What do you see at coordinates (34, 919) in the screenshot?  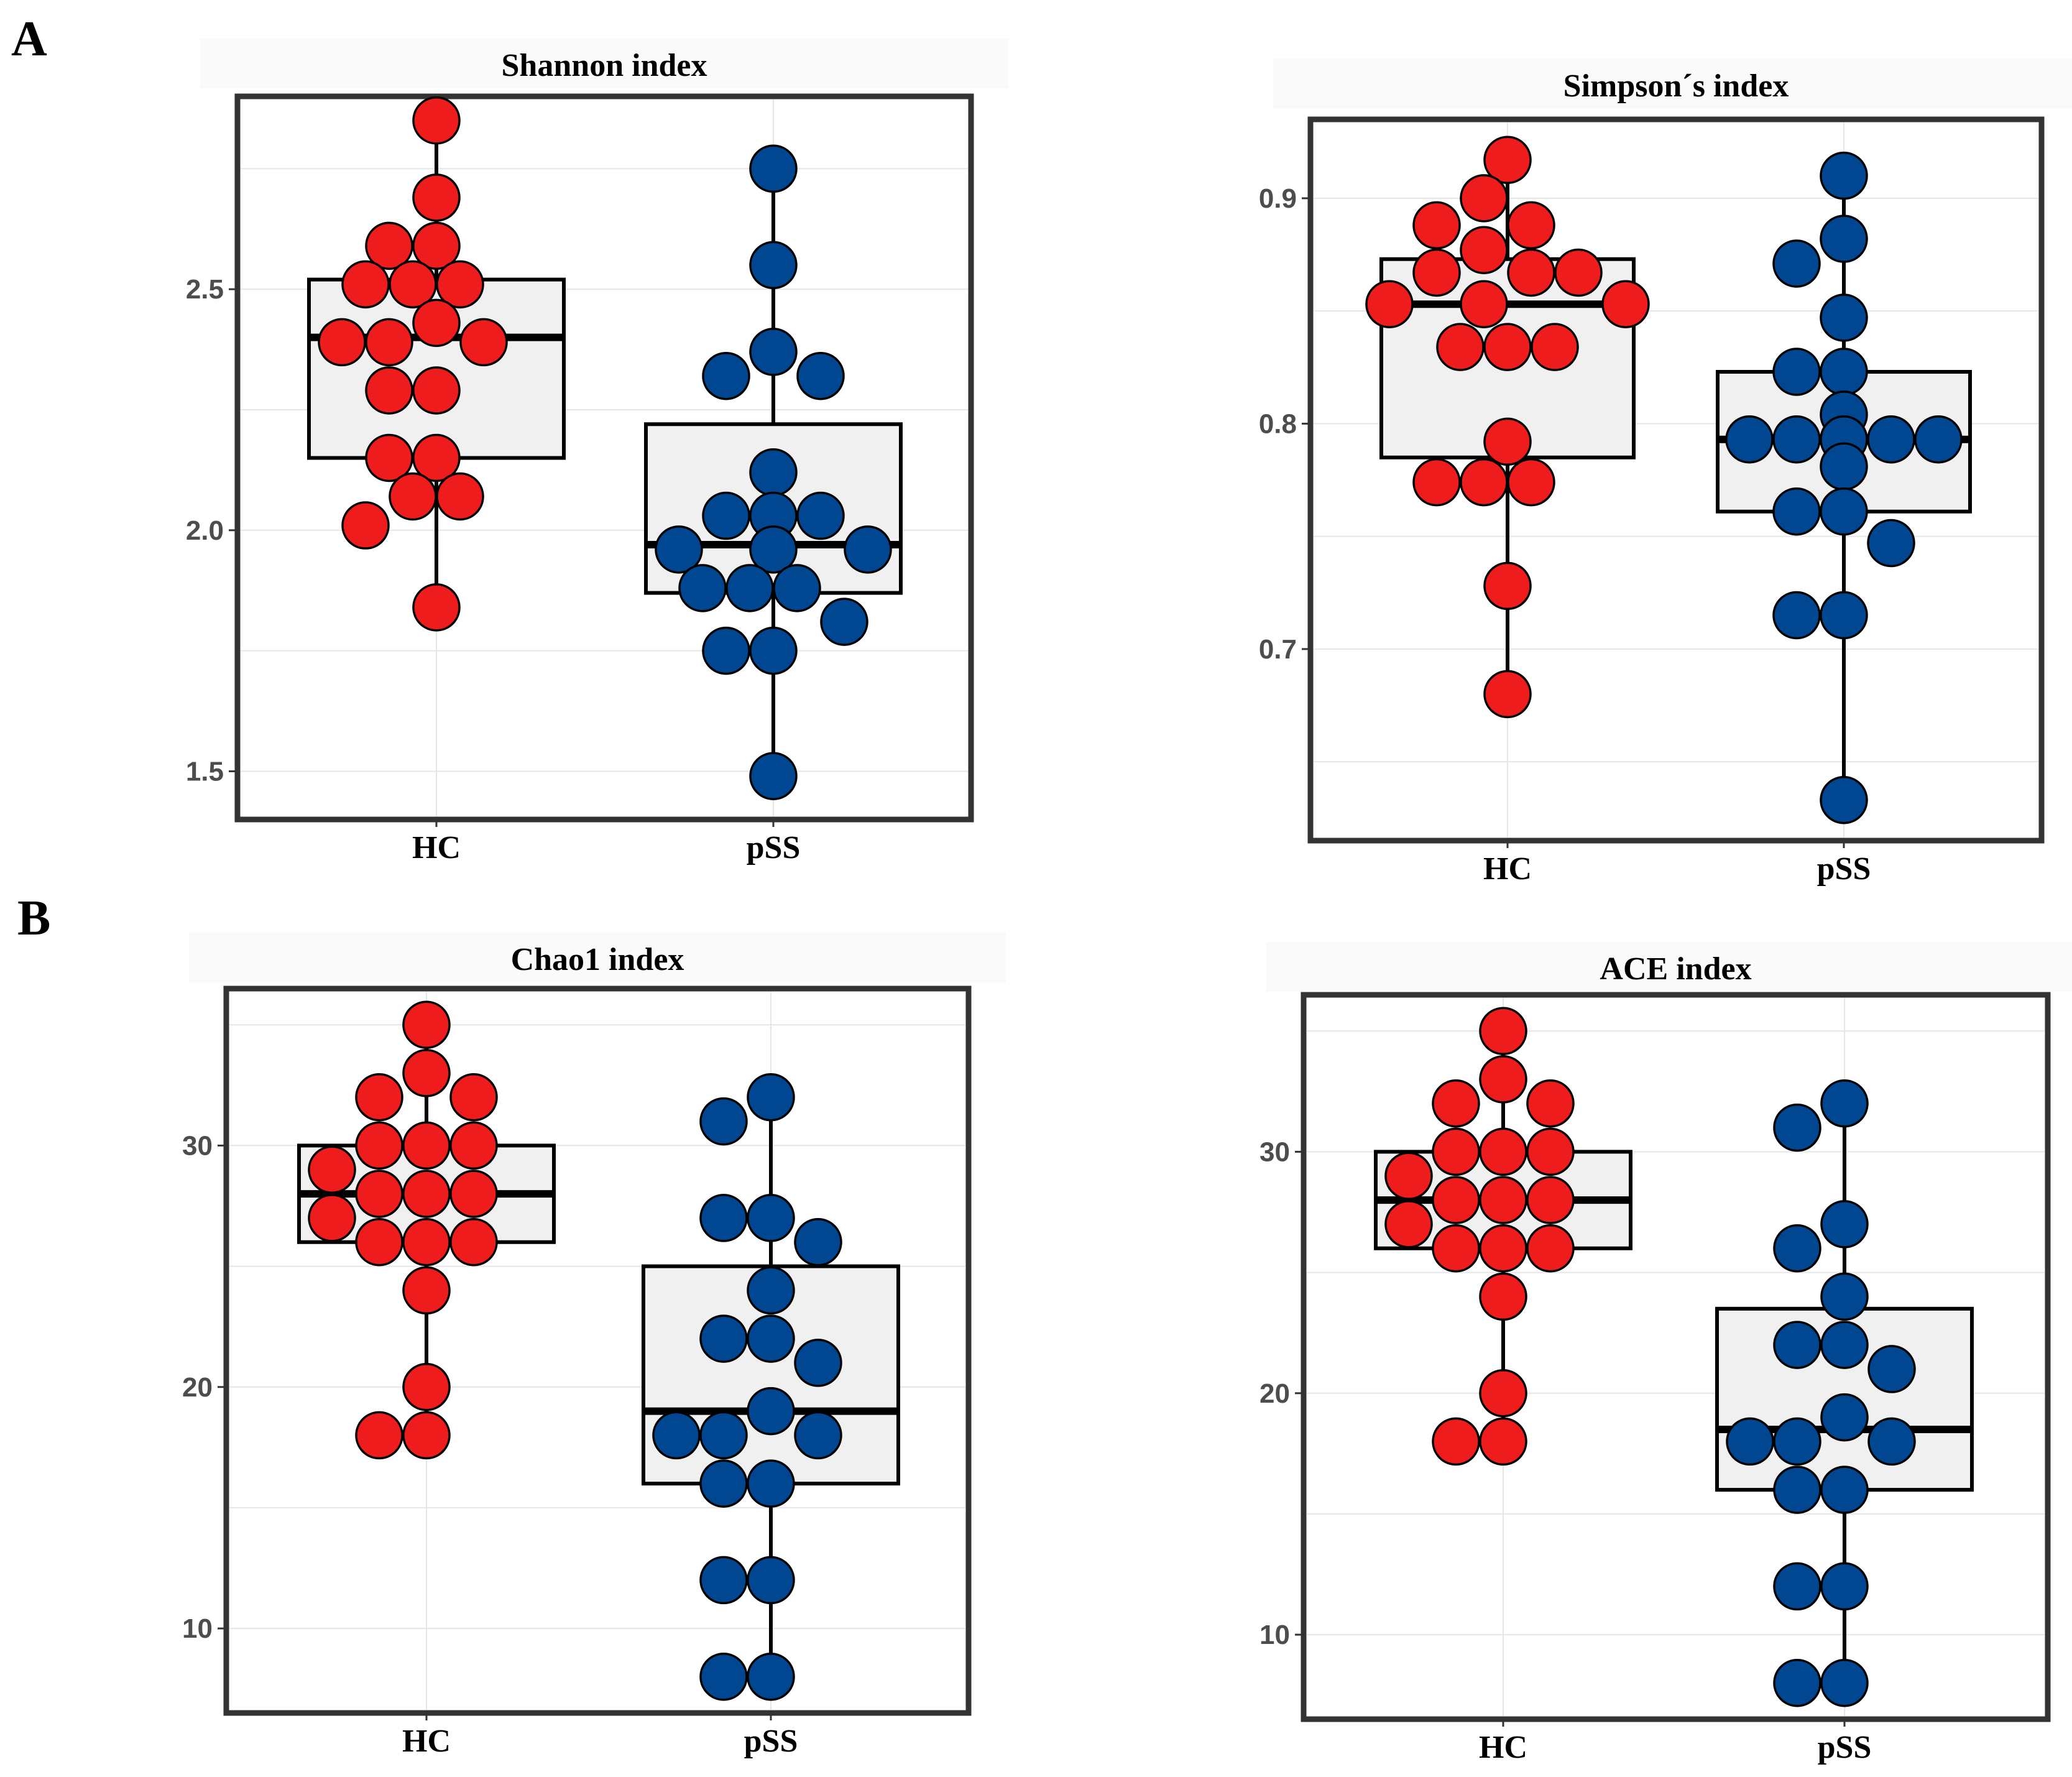 I see `panel-label-b: B` at bounding box center [34, 919].